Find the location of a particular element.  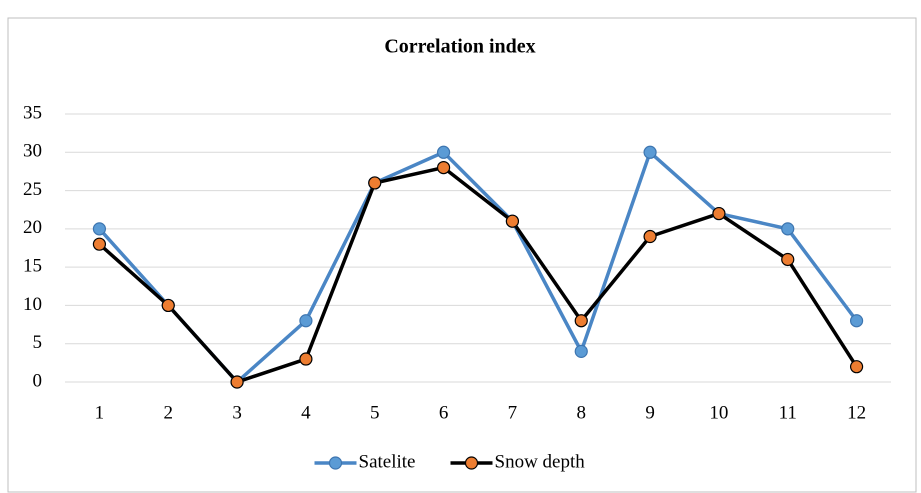

y-tick-label: 20 is located at coordinates (32, 227).